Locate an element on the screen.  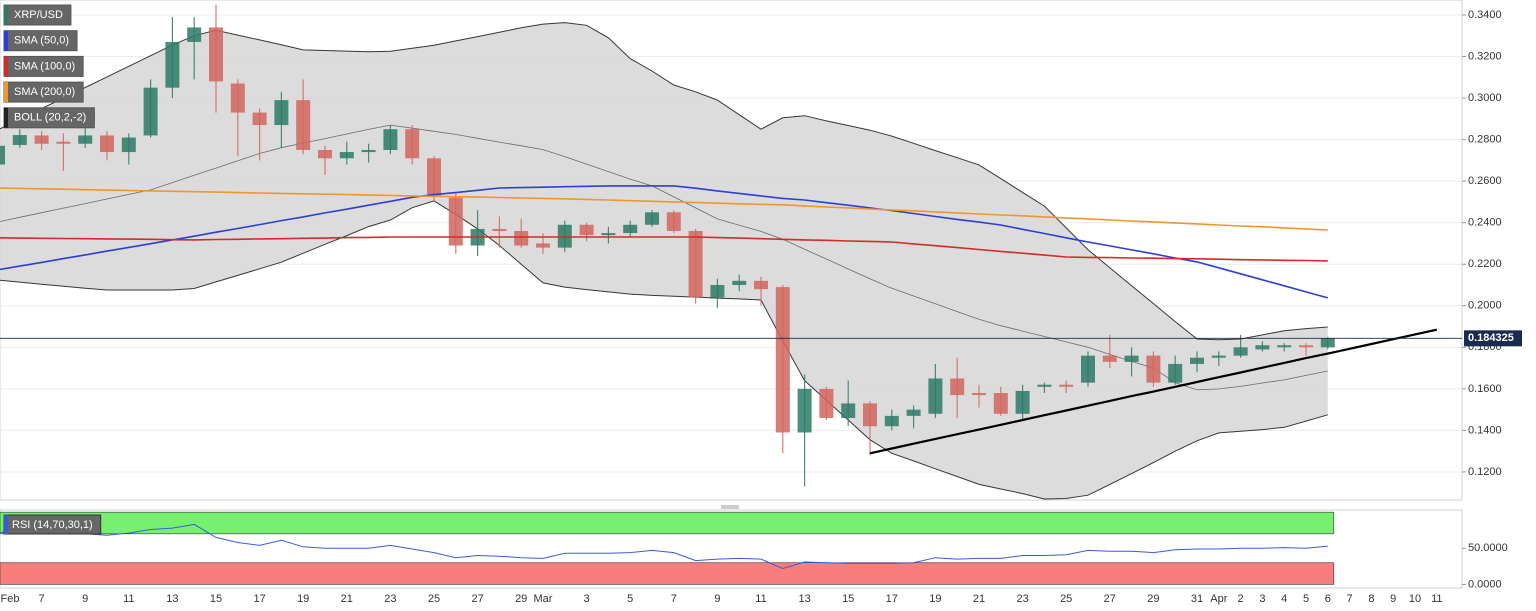
panel-resize-handle is located at coordinates (730, 507).